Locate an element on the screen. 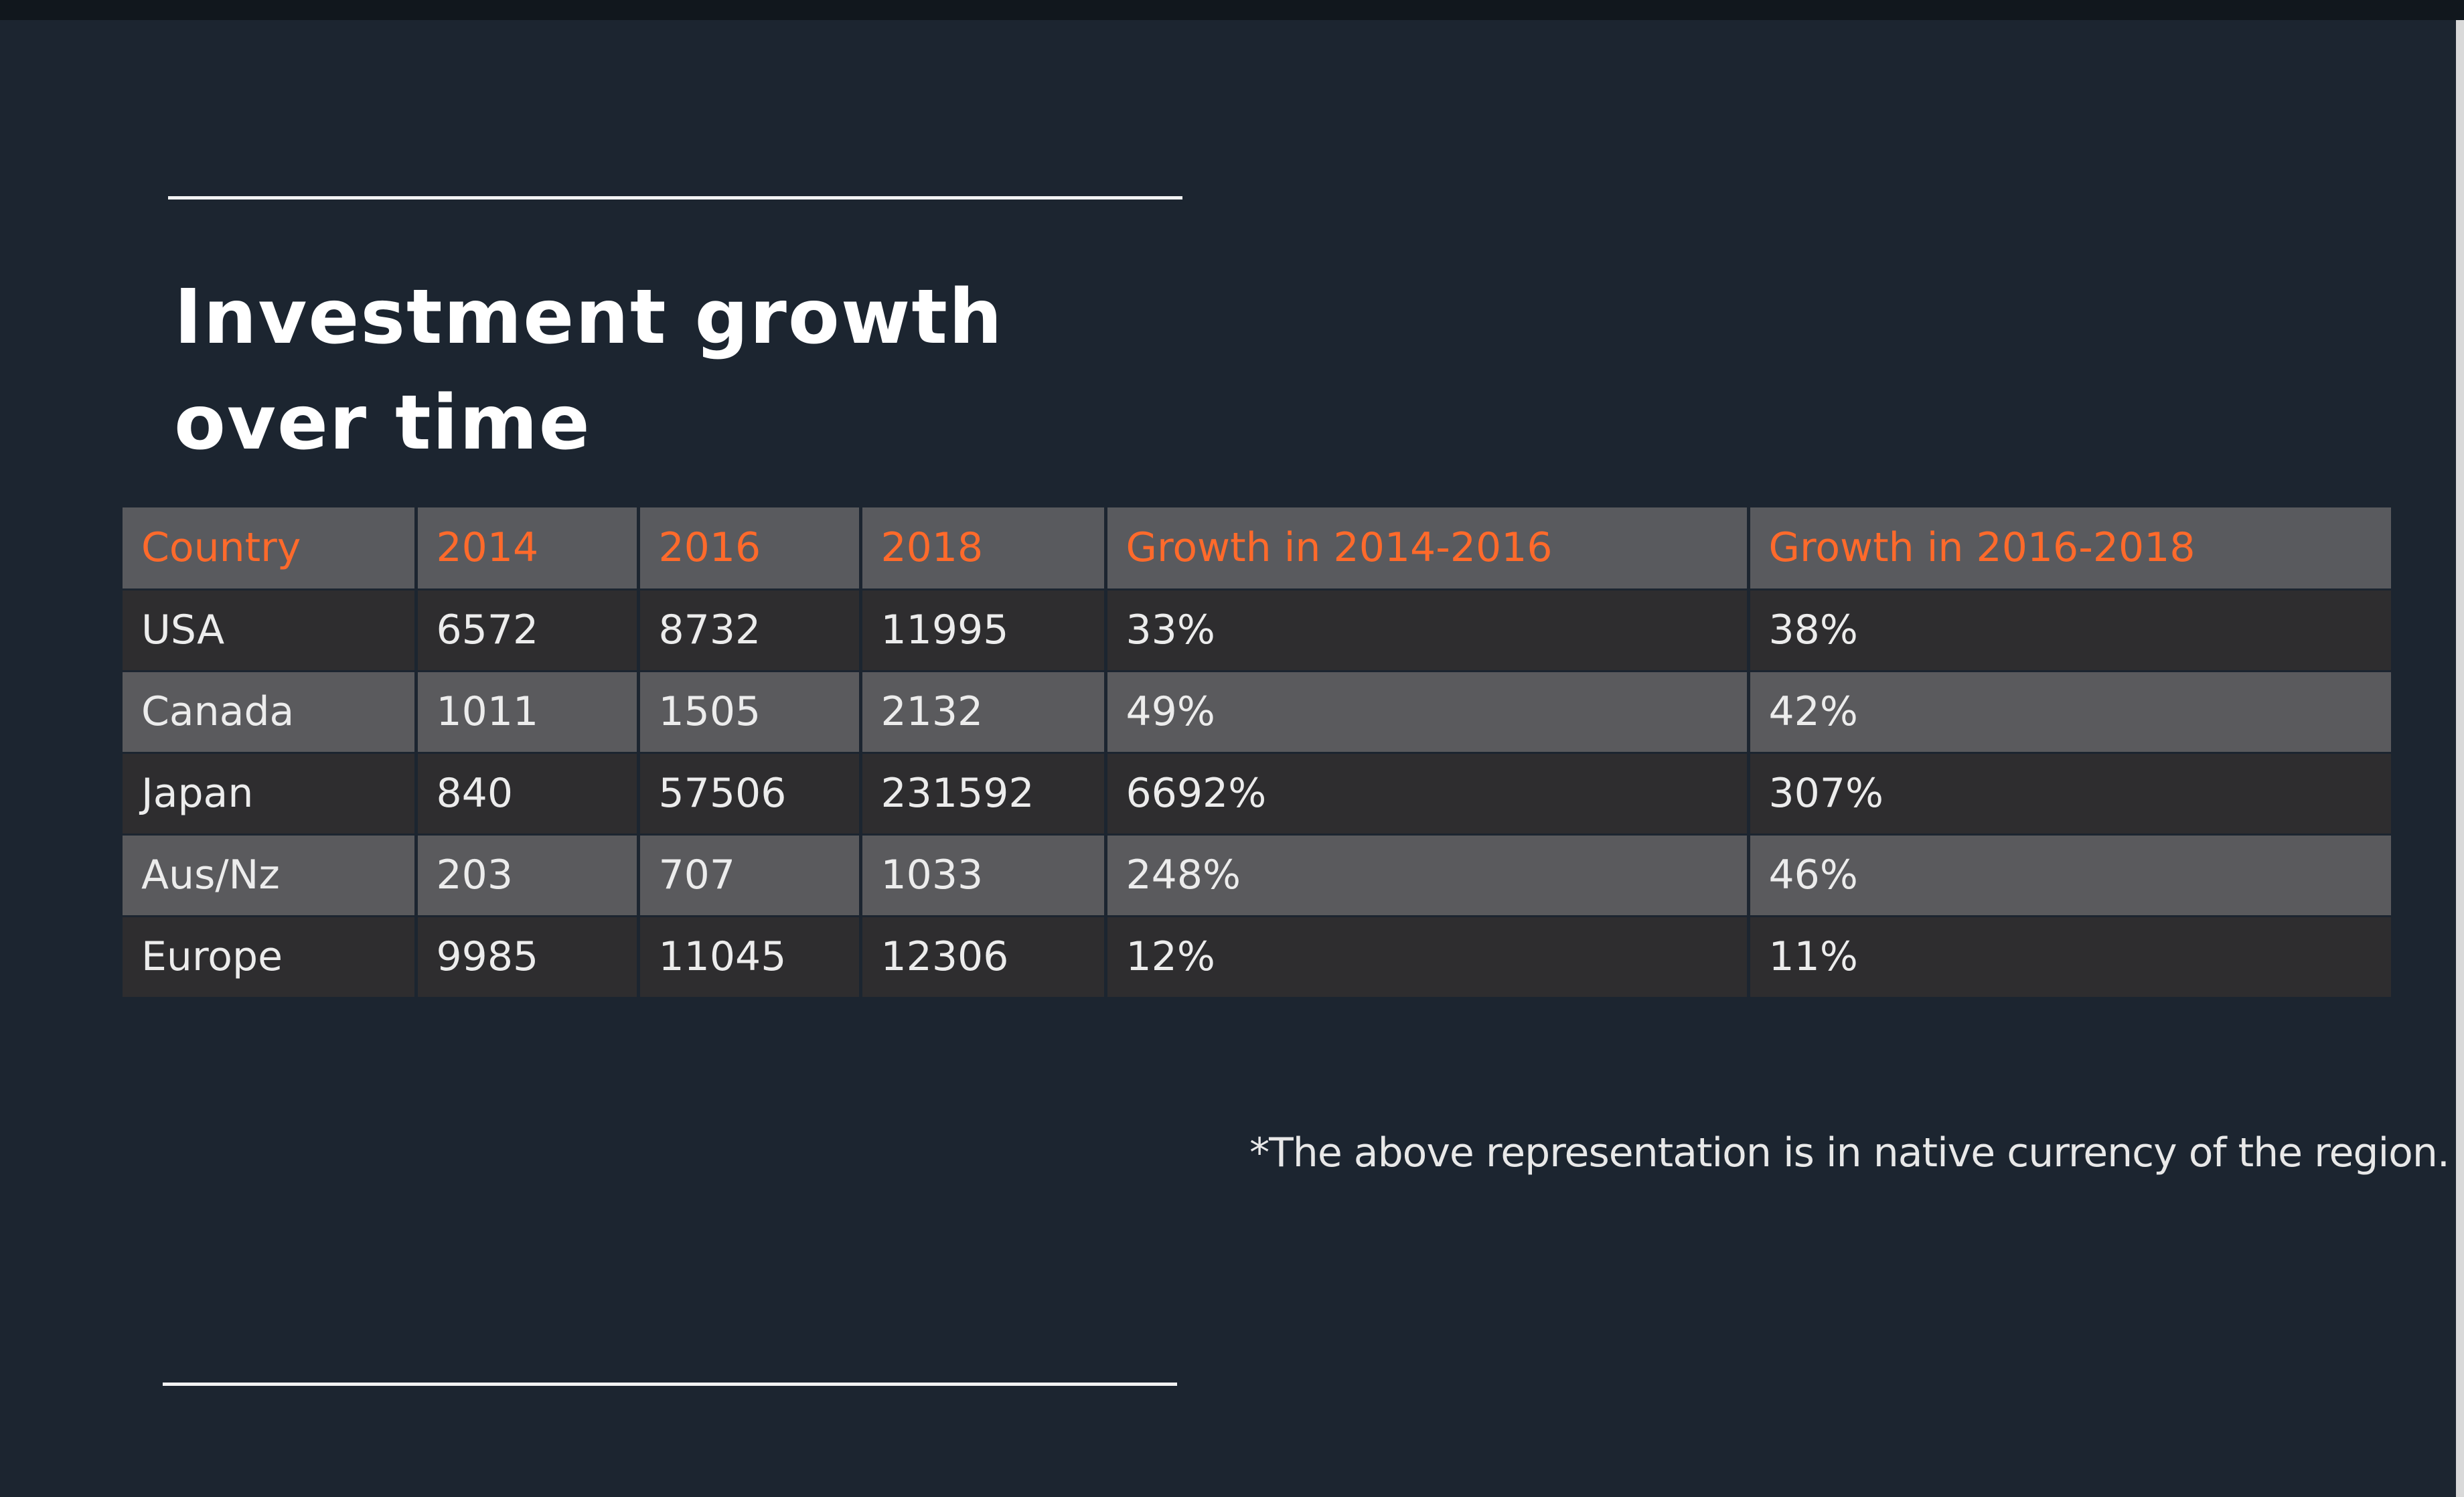 The width and height of the screenshot is (2464, 1497). cell-2016: 8732 is located at coordinates (750, 631).